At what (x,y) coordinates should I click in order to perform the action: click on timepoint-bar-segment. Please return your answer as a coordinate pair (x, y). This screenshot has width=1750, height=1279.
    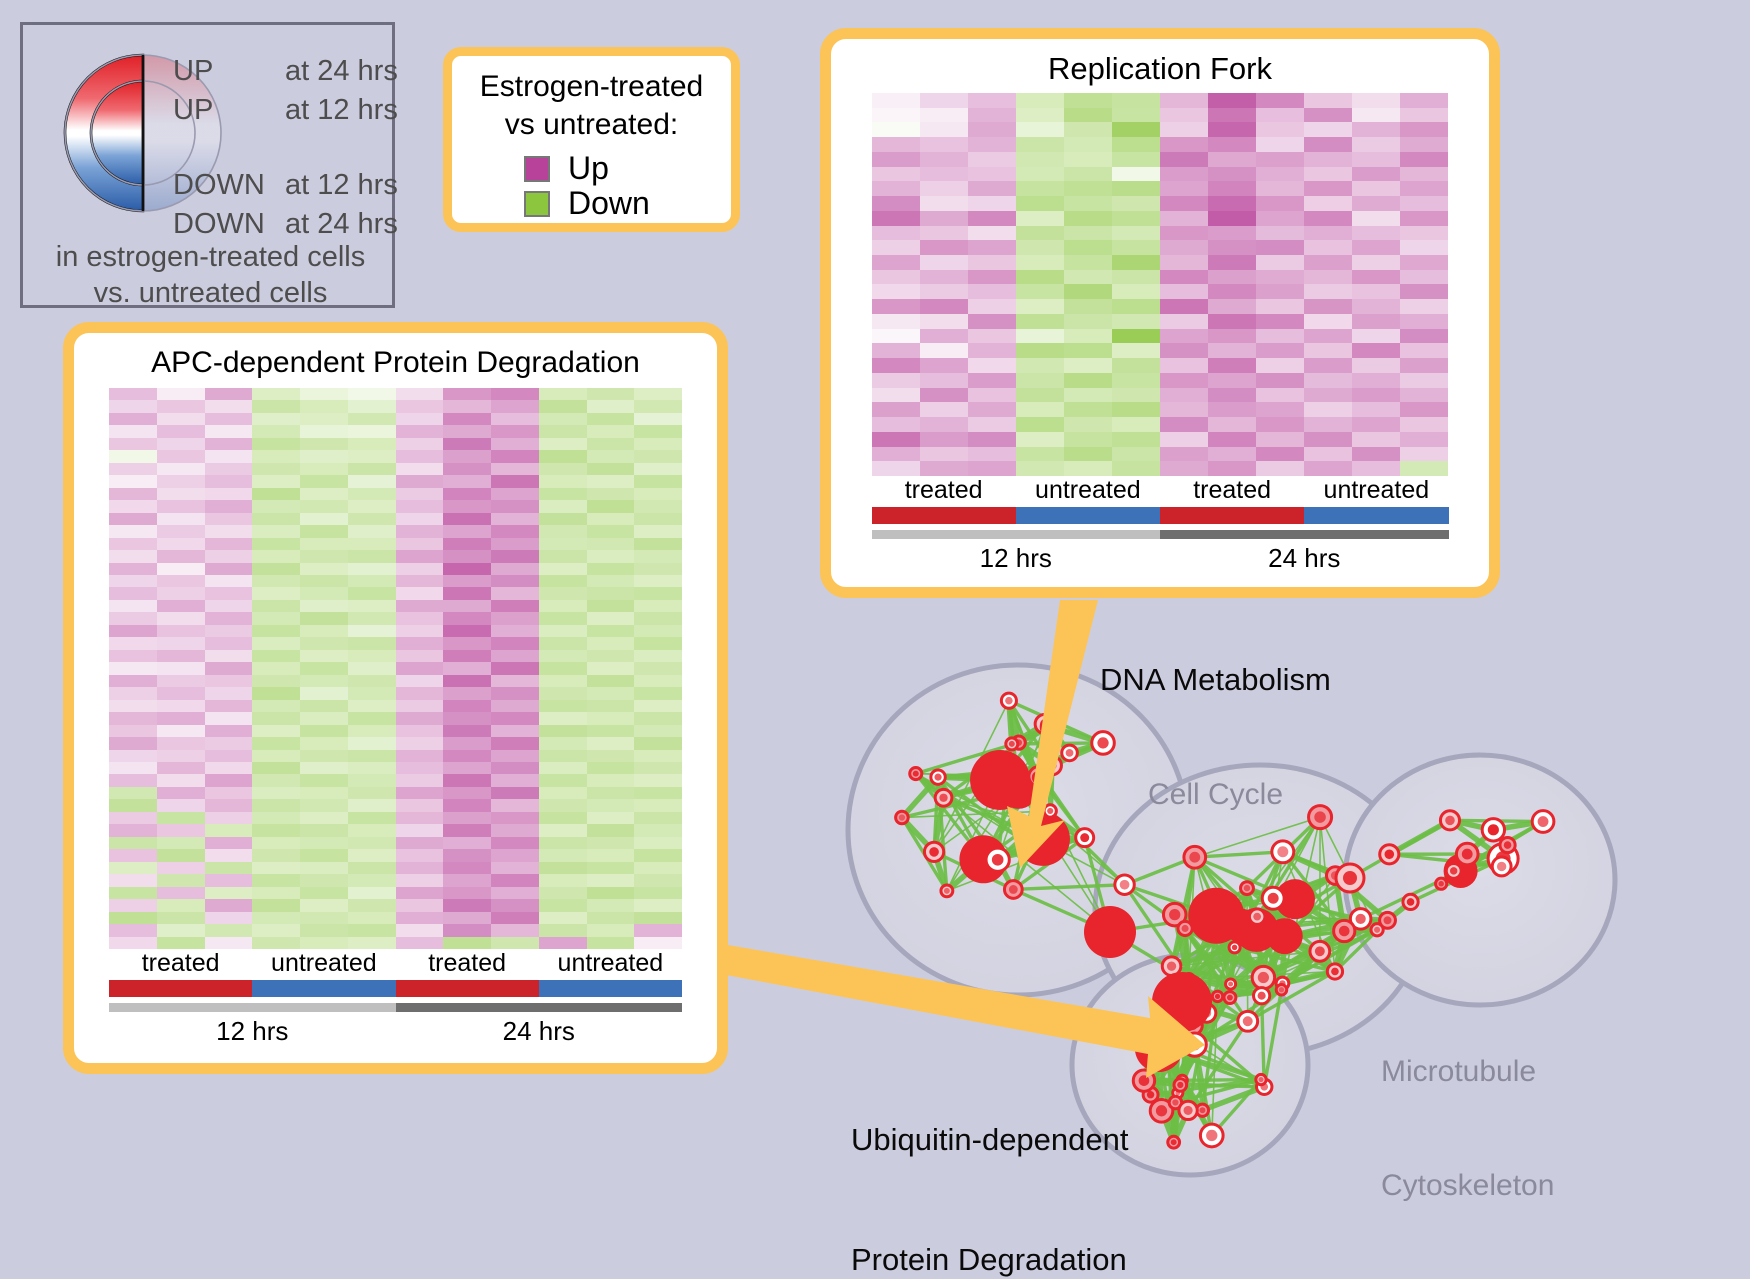
    Looking at the image, I should click on (538, 1007).